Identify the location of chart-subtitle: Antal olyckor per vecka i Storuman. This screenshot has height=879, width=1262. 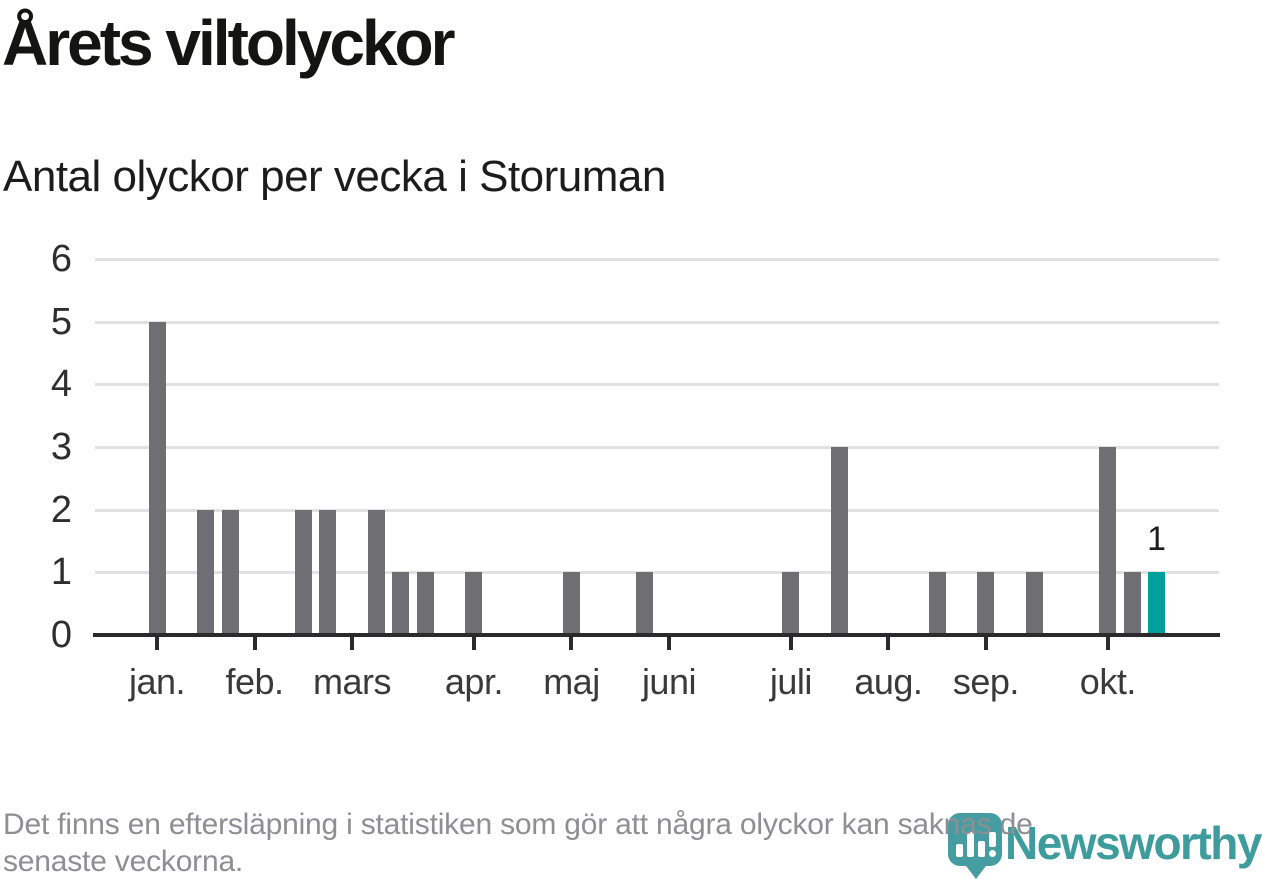
(334, 176).